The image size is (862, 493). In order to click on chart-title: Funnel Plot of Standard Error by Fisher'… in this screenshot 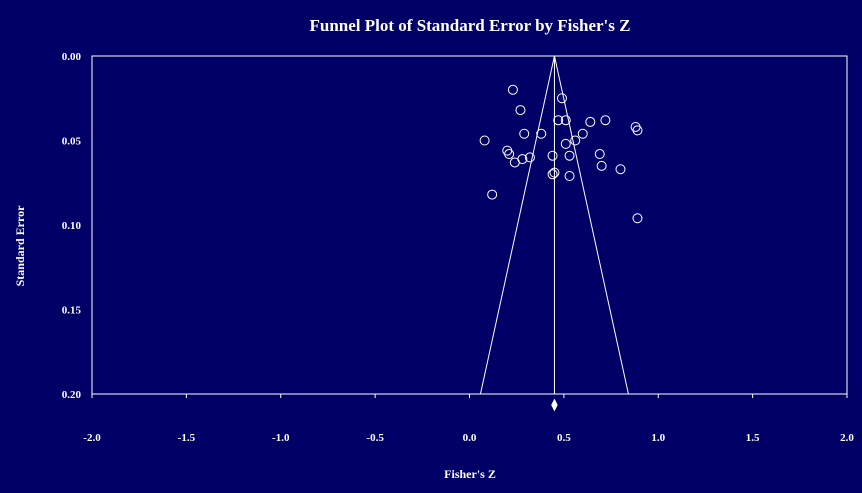, I will do `click(470, 25)`.